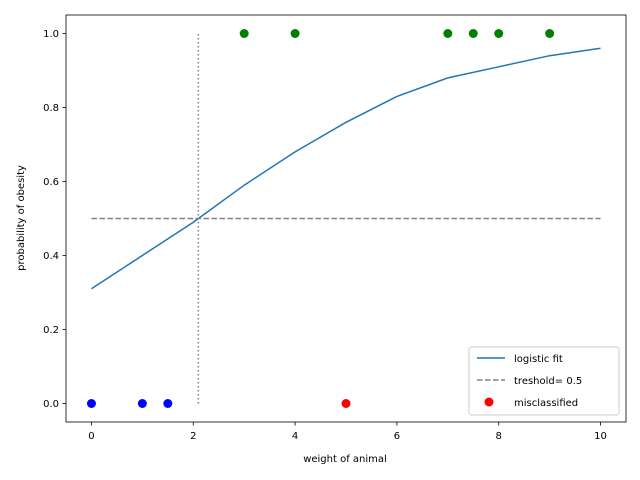  I want to click on legend-label: misclassified, so click(546, 403).